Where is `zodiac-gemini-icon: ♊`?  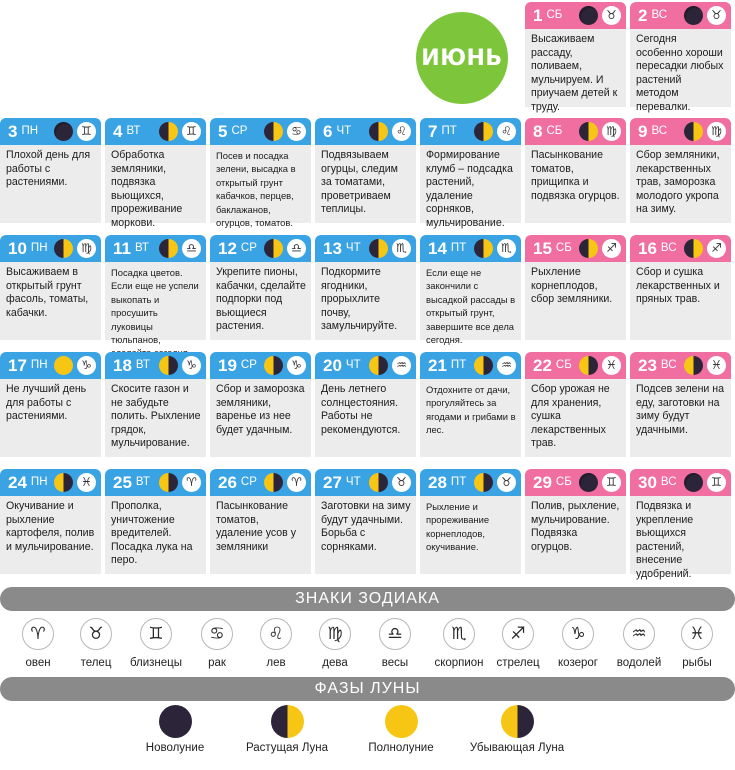 zodiac-gemini-icon: ♊ is located at coordinates (716, 482).